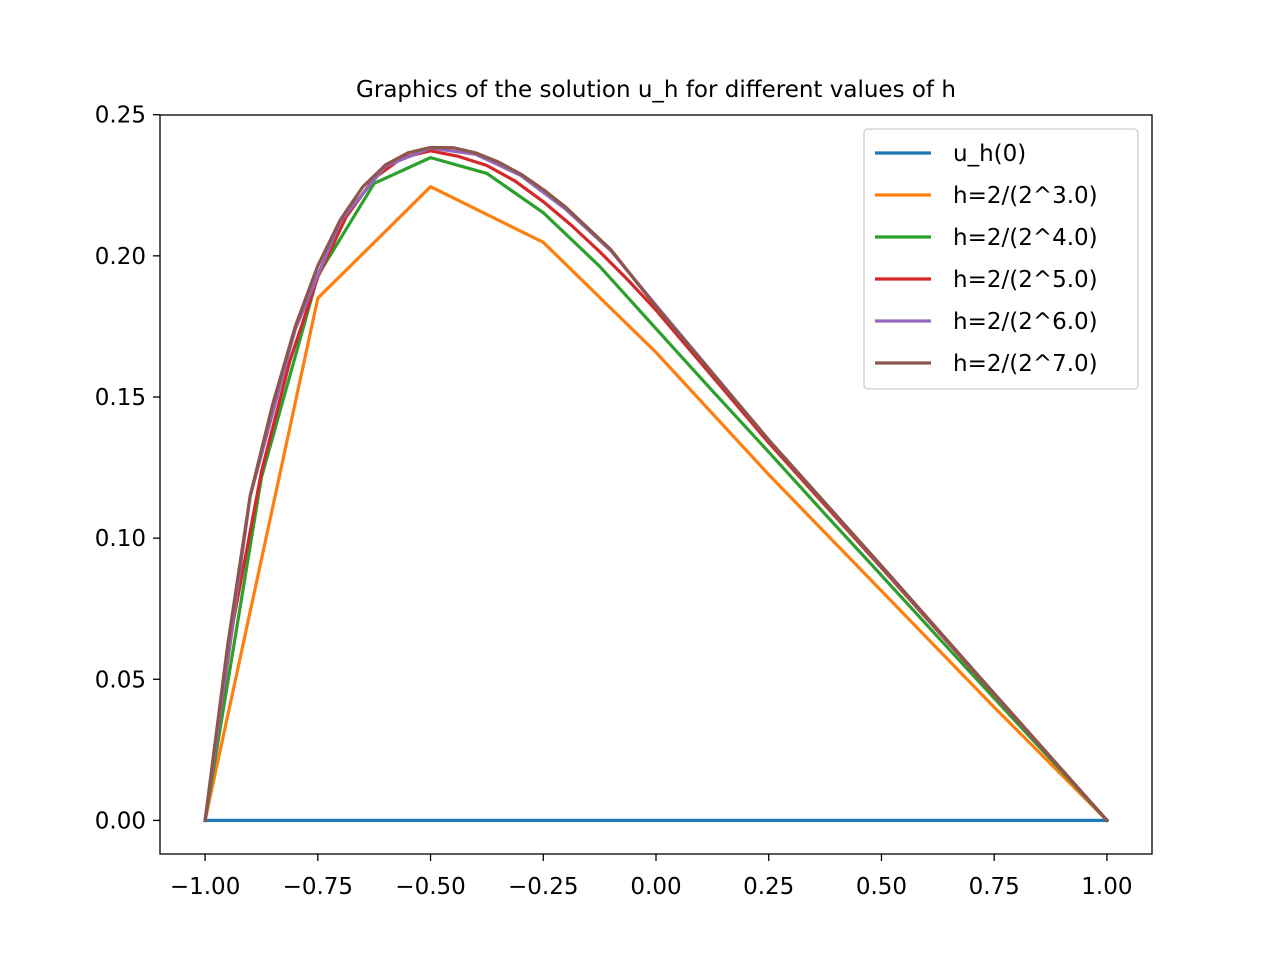  I want to click on x-tick-label: −0.75, so click(318, 887).